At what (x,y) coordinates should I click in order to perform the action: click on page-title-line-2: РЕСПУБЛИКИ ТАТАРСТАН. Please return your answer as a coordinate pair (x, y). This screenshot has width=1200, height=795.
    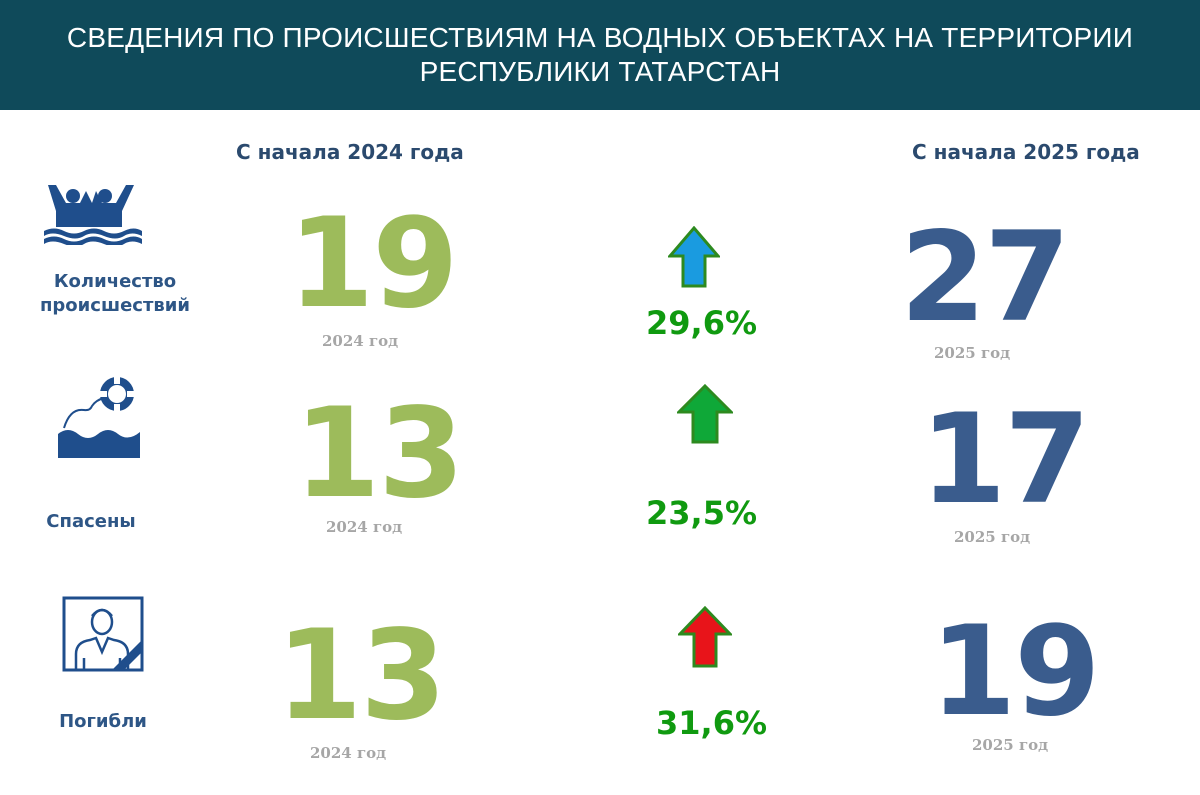
    Looking at the image, I should click on (600, 71).